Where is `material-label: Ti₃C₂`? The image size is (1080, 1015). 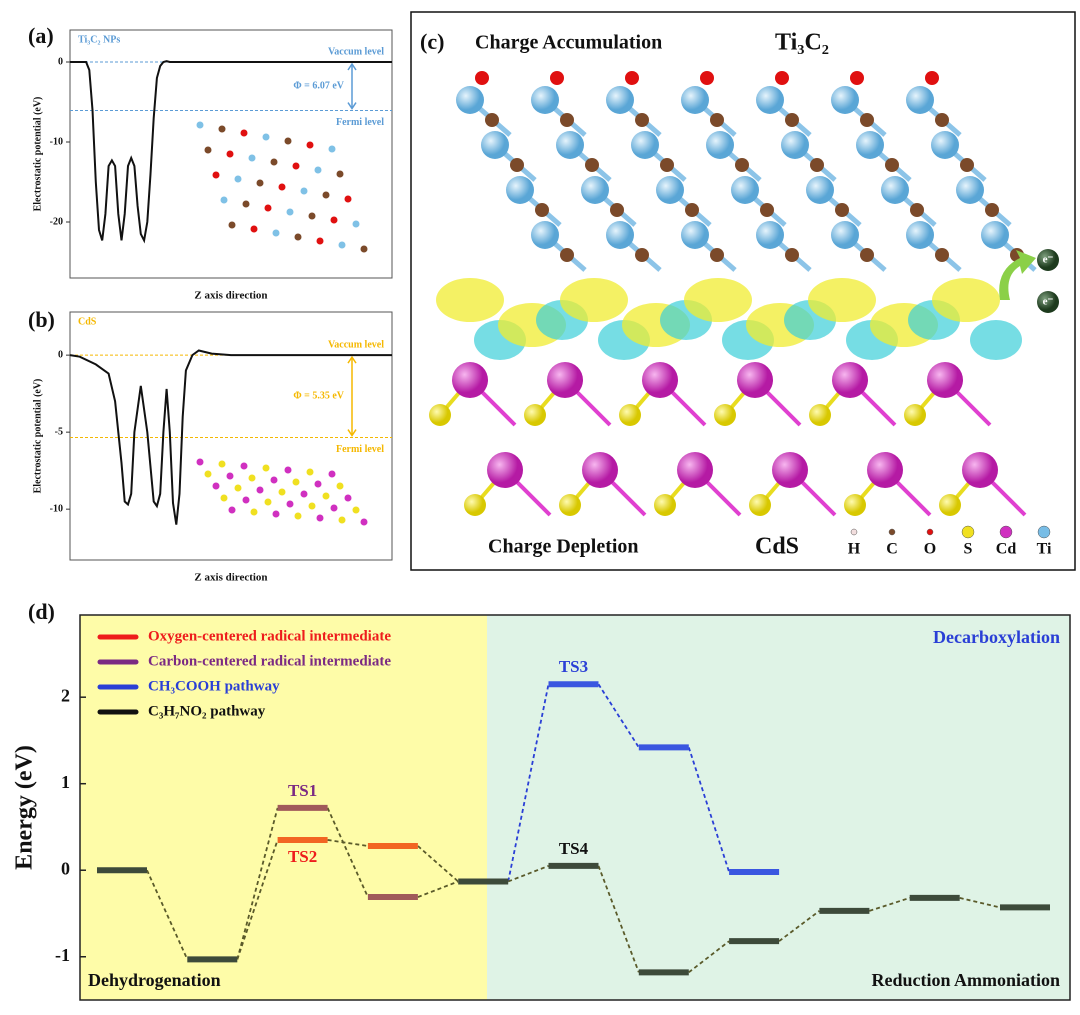
material-label: Ti₃C₂ is located at coordinates (802, 43).